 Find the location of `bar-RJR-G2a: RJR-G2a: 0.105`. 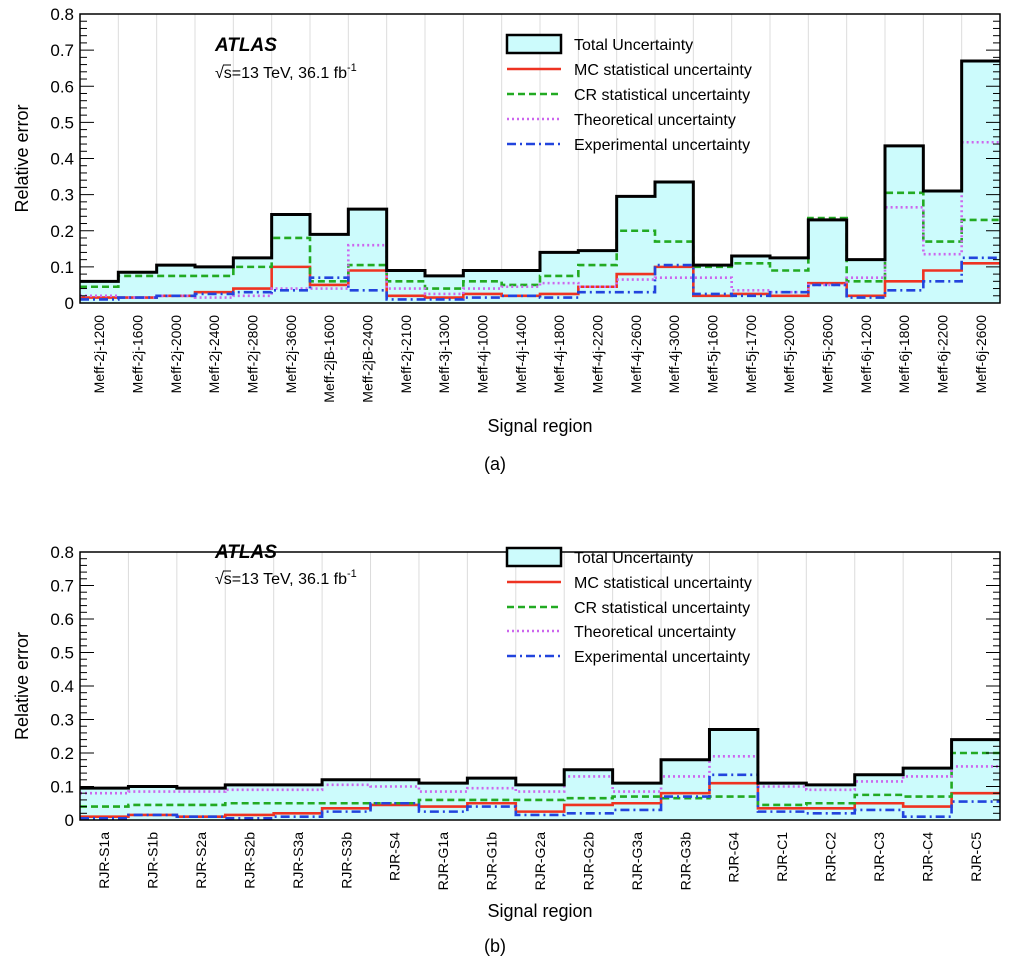

bar-RJR-G2a: RJR-G2a: 0.105 is located at coordinates (540, 802).